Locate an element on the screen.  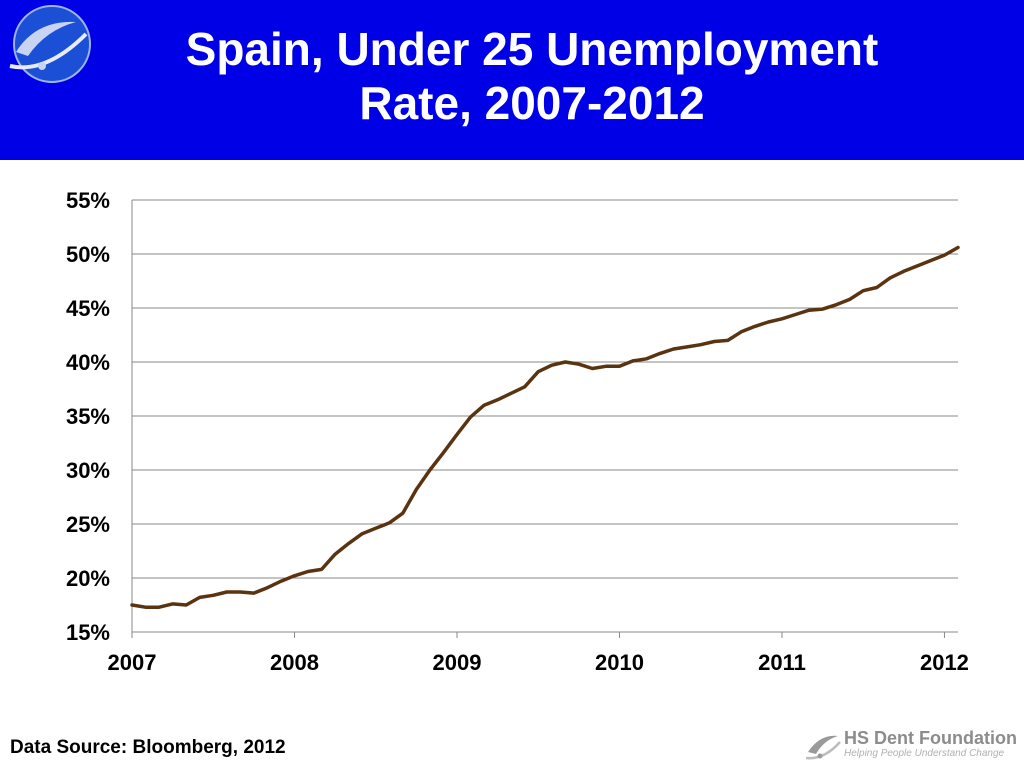
y-tick-label: 50% is located at coordinates (88, 254).